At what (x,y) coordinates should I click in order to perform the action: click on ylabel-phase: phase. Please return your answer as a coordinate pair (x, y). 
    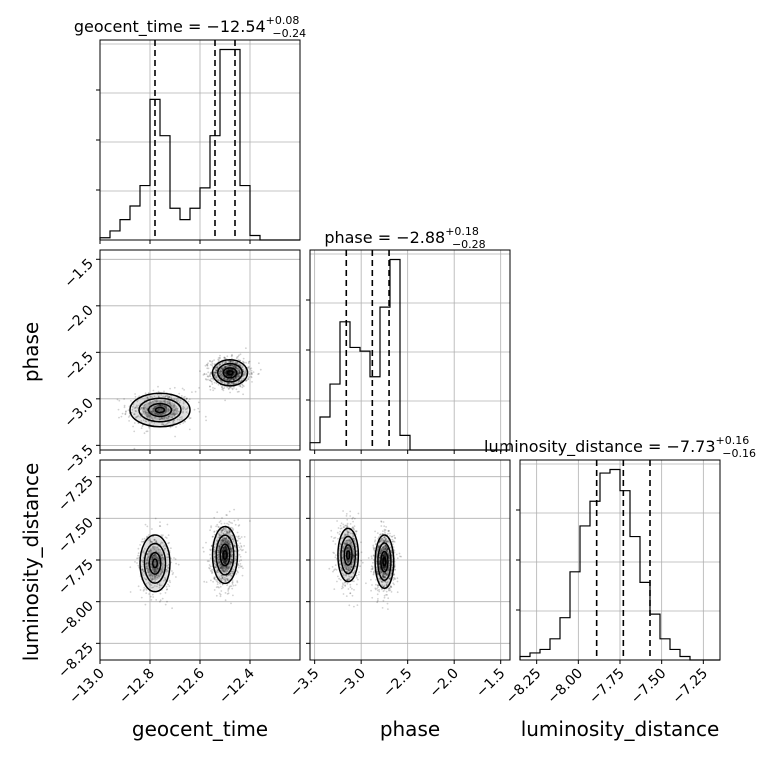
    Looking at the image, I should click on (31, 352).